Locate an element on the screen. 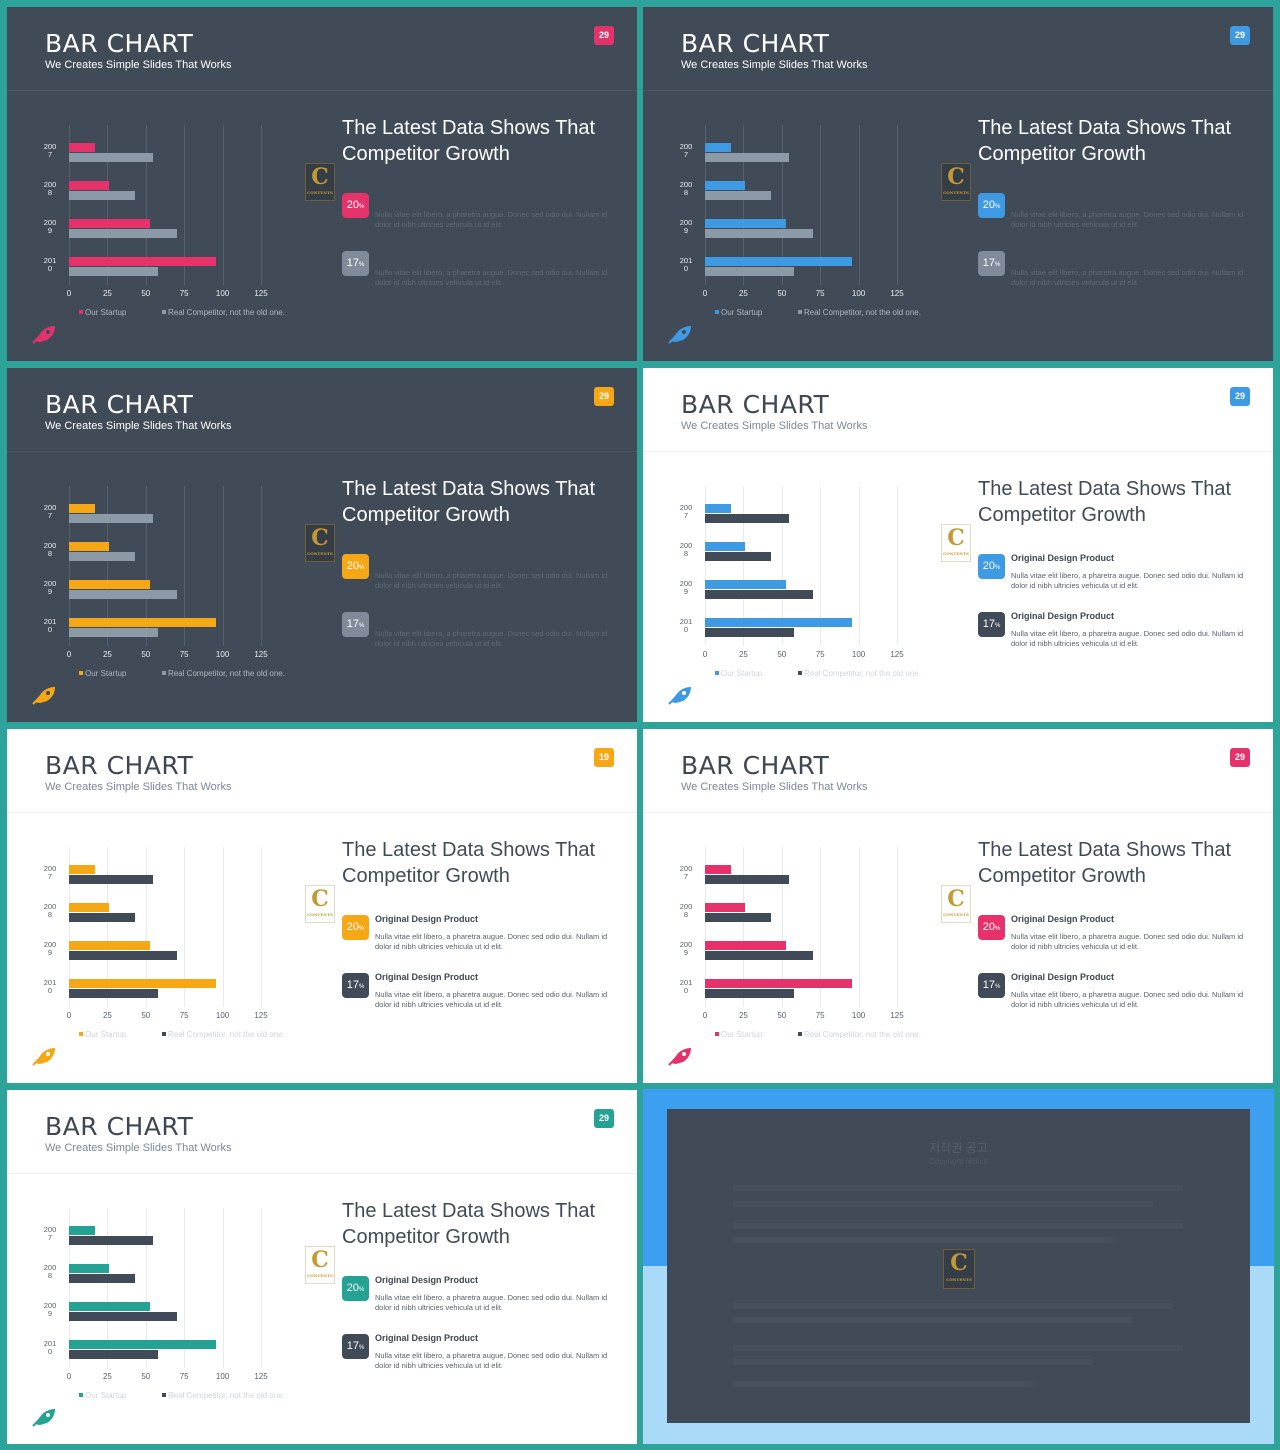  legend-entry: Our Startup is located at coordinates (102, 1395).